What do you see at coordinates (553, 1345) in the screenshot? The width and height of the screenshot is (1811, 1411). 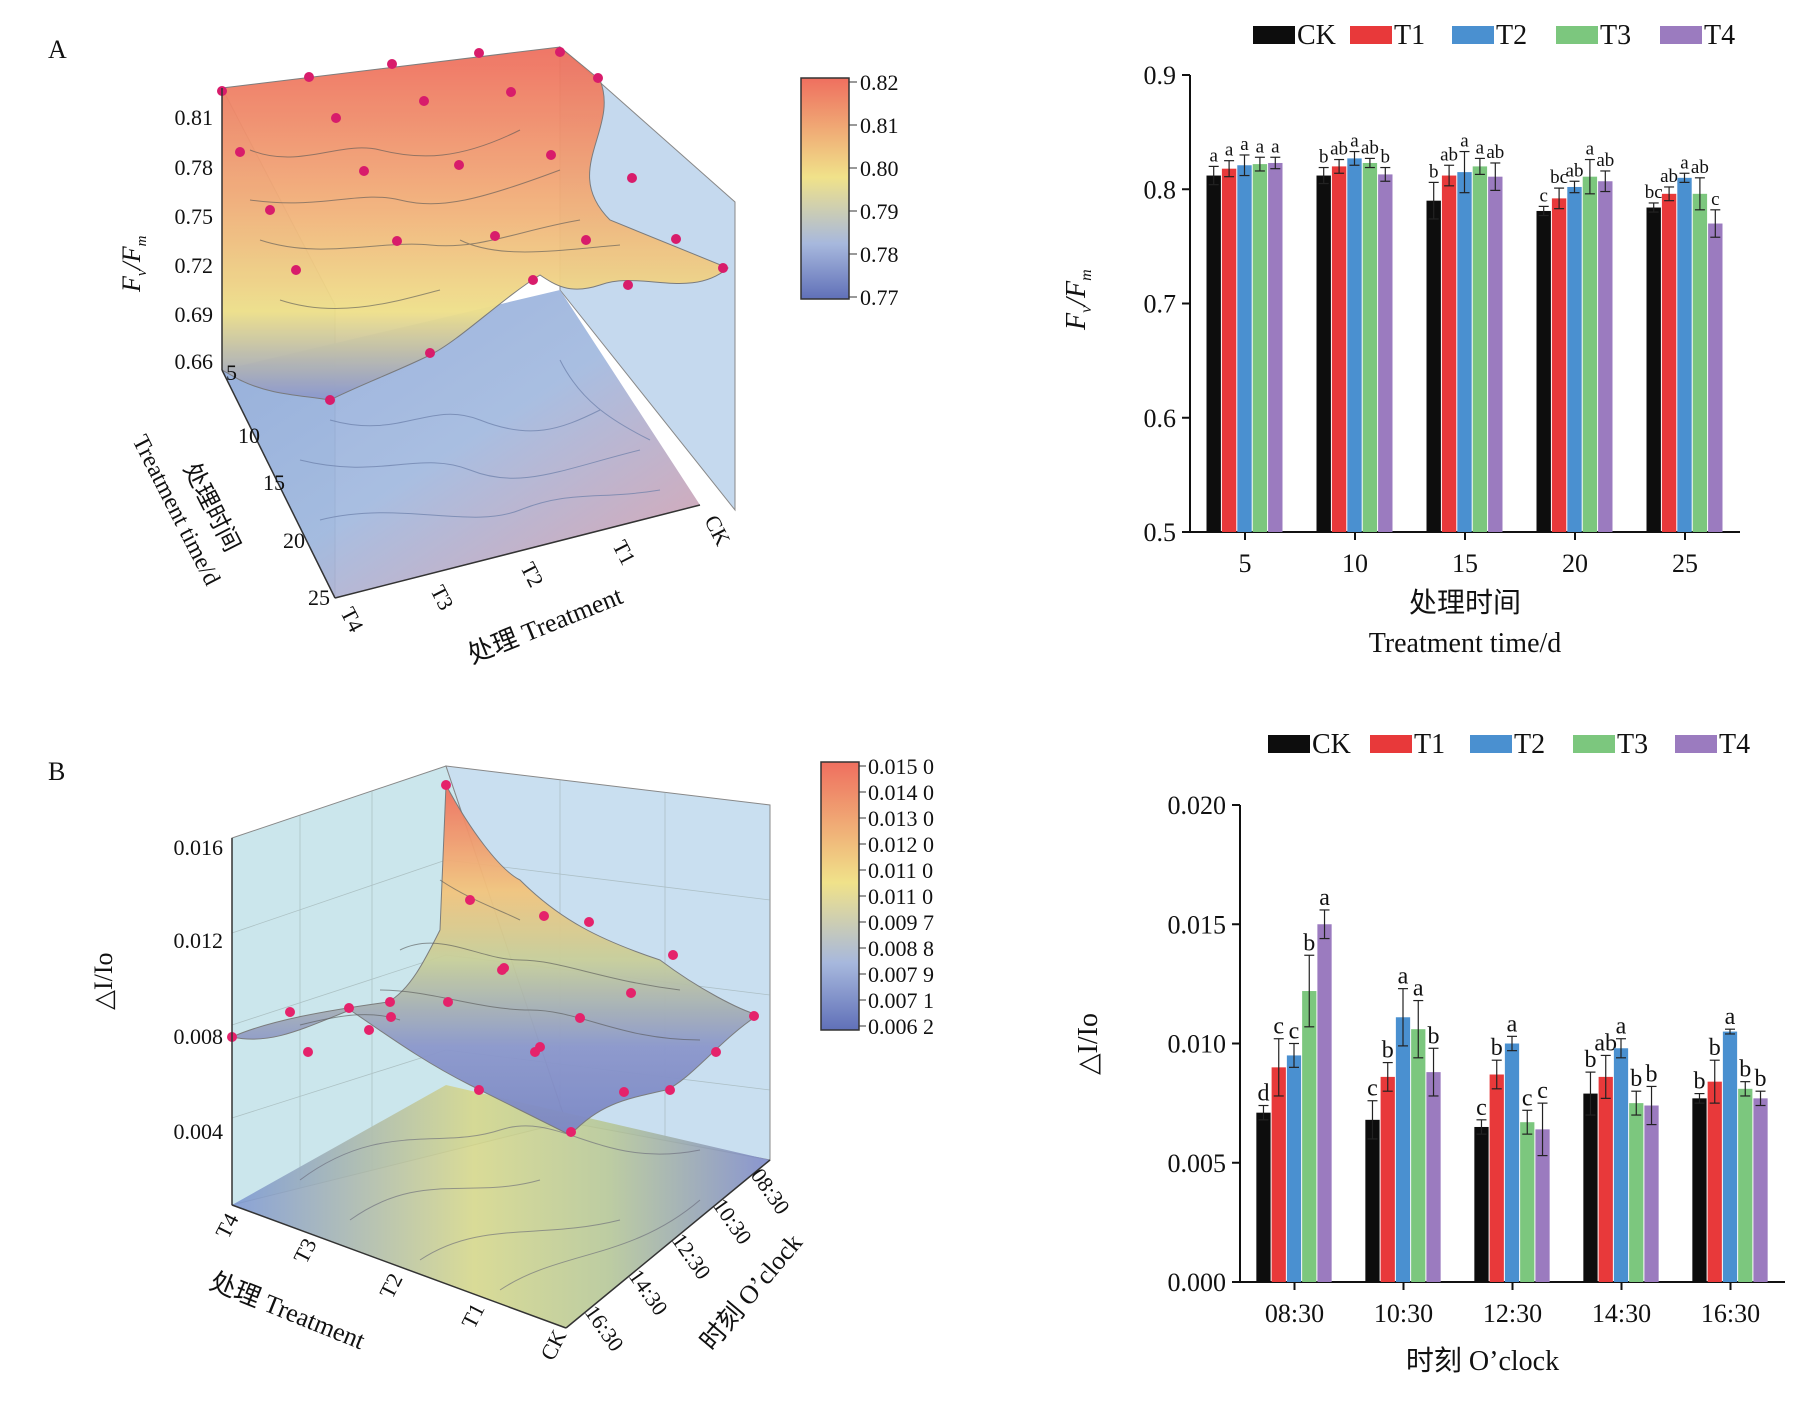 I see `panel-b-x-tick: CK` at bounding box center [553, 1345].